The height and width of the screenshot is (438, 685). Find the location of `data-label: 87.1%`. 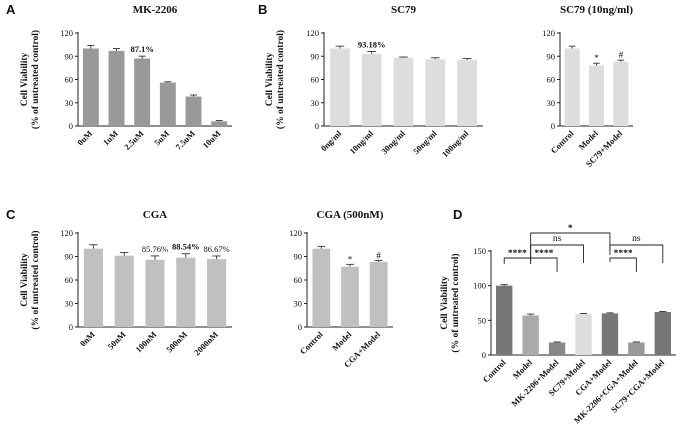

data-label: 87.1% is located at coordinates (141, 49).